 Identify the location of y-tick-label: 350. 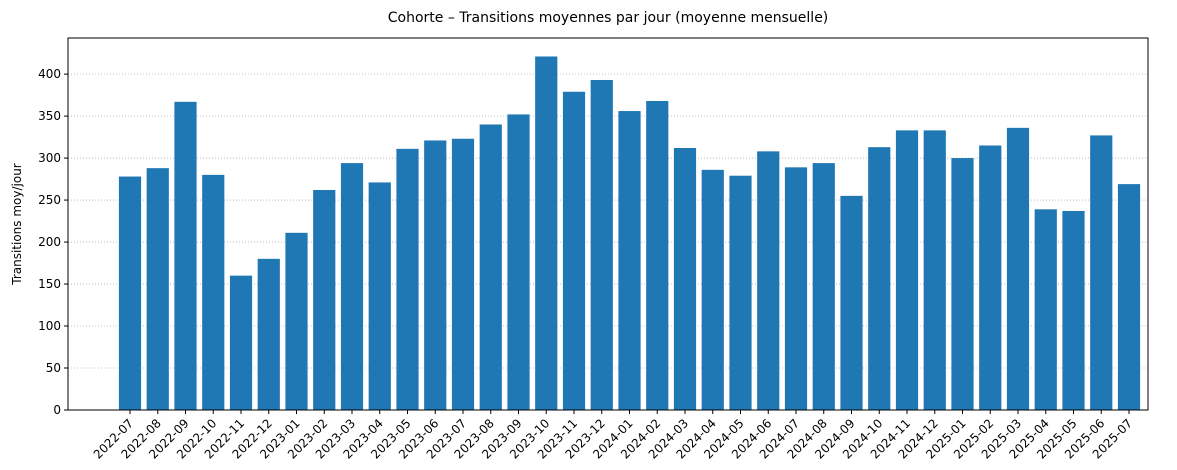
(49, 116).